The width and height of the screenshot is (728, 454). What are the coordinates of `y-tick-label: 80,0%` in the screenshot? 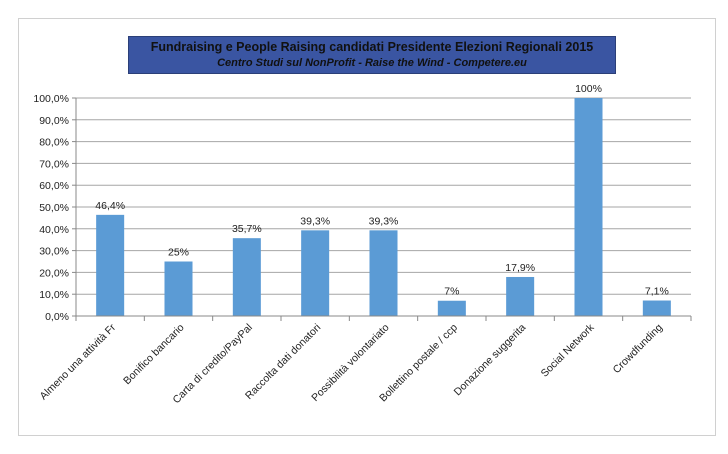 It's located at (54, 143).